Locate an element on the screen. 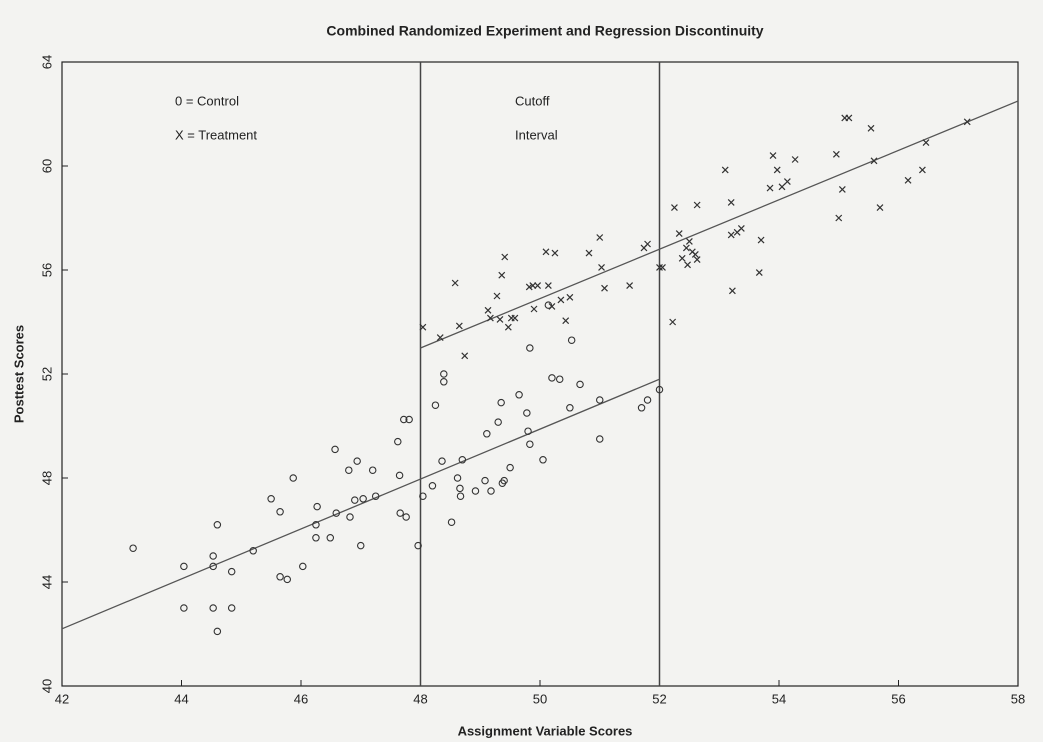  legend-entry: 0 = Control is located at coordinates (207, 100).